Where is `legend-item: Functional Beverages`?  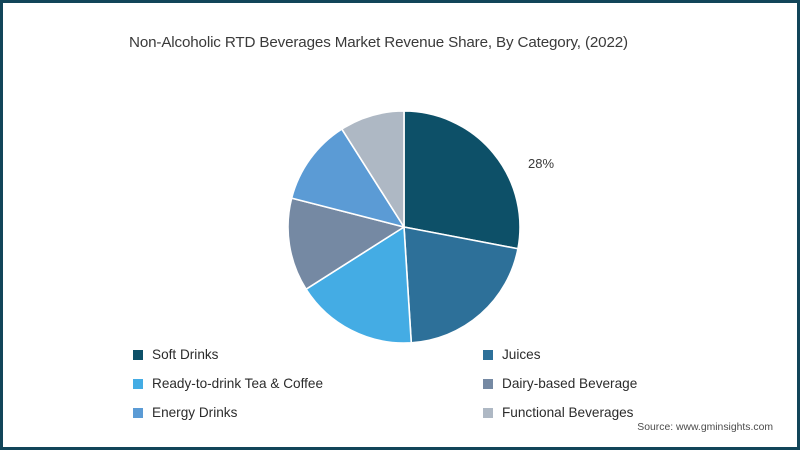
legend-item: Functional Beverages is located at coordinates (593, 413).